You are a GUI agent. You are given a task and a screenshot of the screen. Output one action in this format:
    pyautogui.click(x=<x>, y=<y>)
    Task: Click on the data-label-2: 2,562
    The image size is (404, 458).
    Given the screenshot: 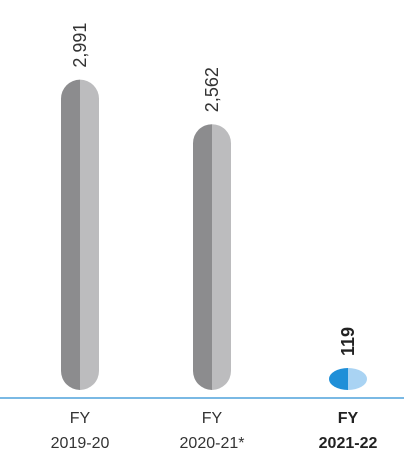 What is the action you would take?
    pyautogui.click(x=212, y=89)
    